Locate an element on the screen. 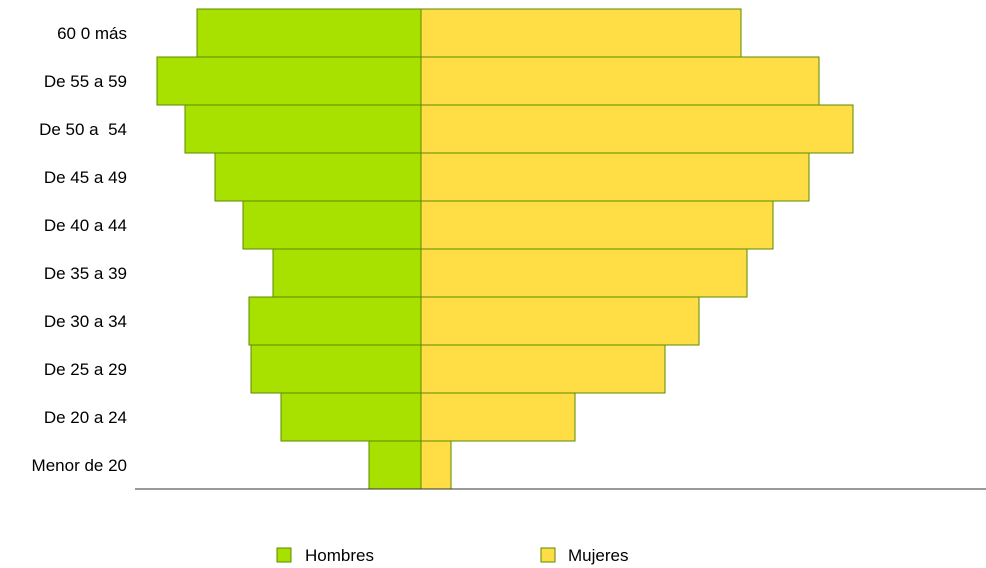  category-label-de-50-a-54: De 50 a 54 is located at coordinates (83, 129).